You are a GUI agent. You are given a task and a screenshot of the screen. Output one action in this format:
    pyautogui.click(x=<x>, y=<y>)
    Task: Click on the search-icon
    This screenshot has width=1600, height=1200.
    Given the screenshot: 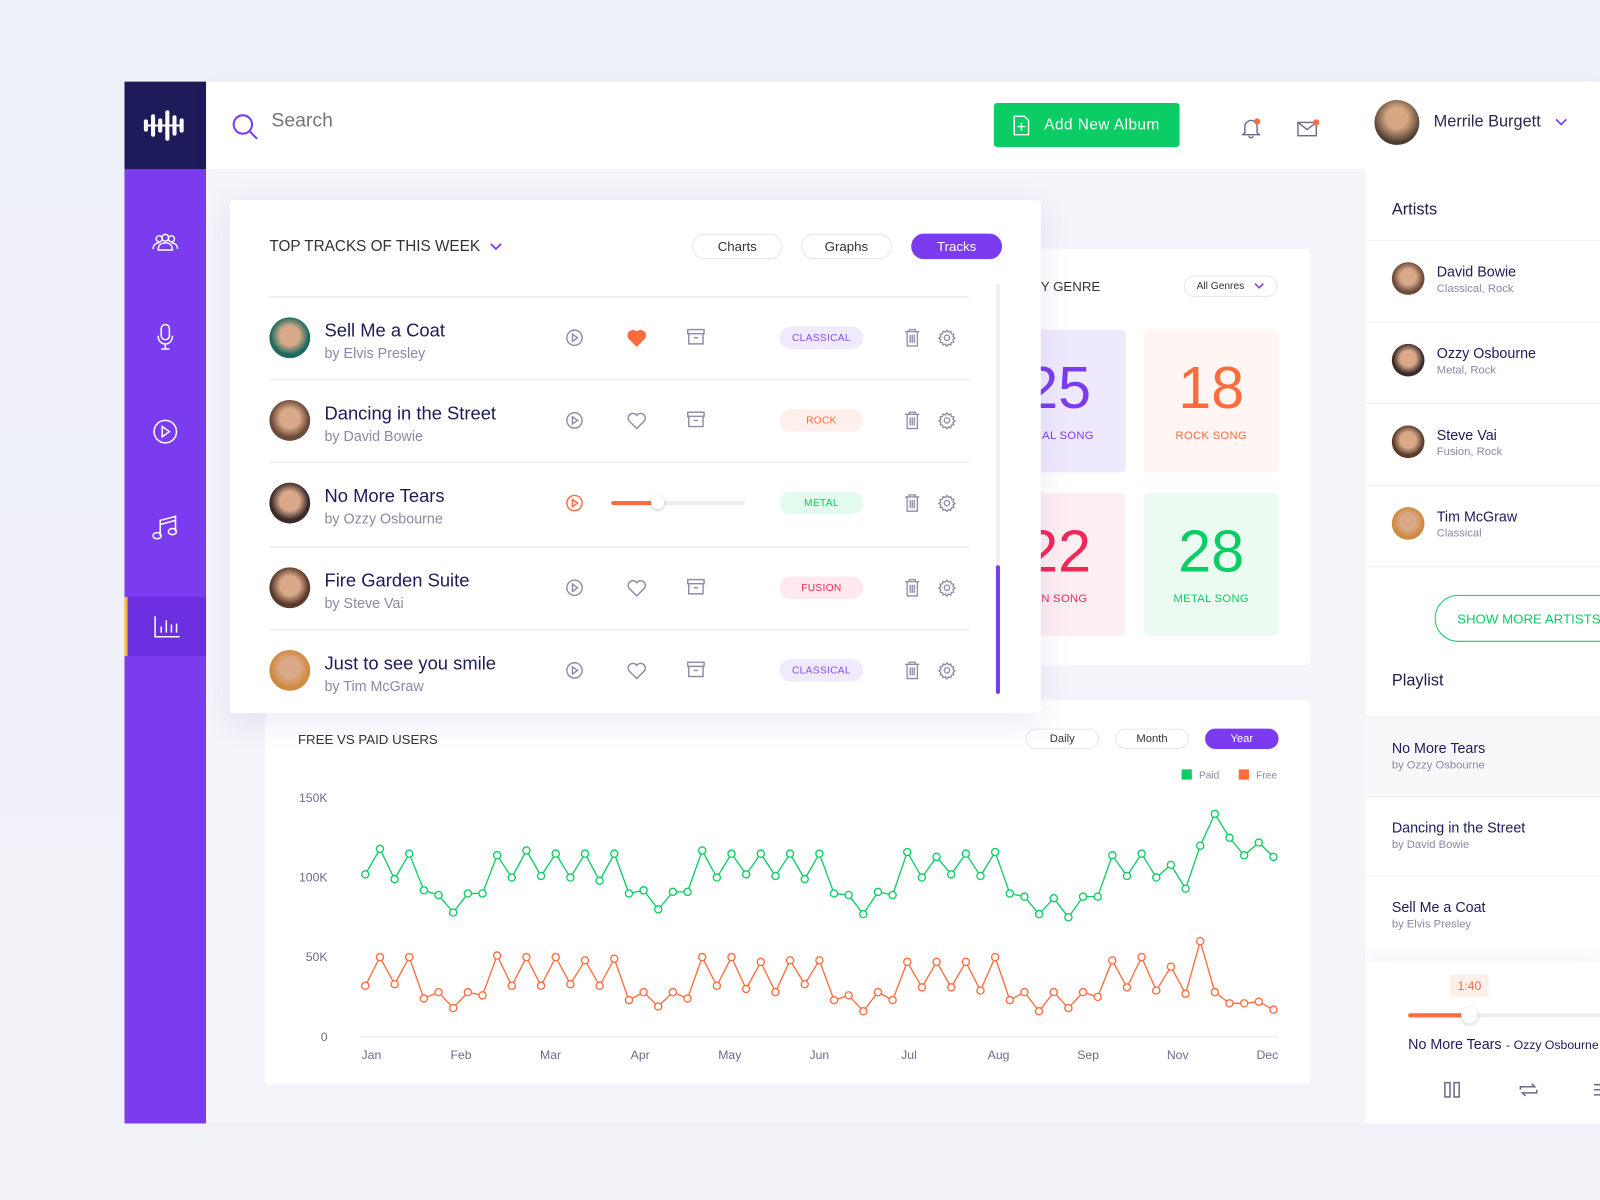 What is the action you would take?
    pyautogui.click(x=245, y=126)
    